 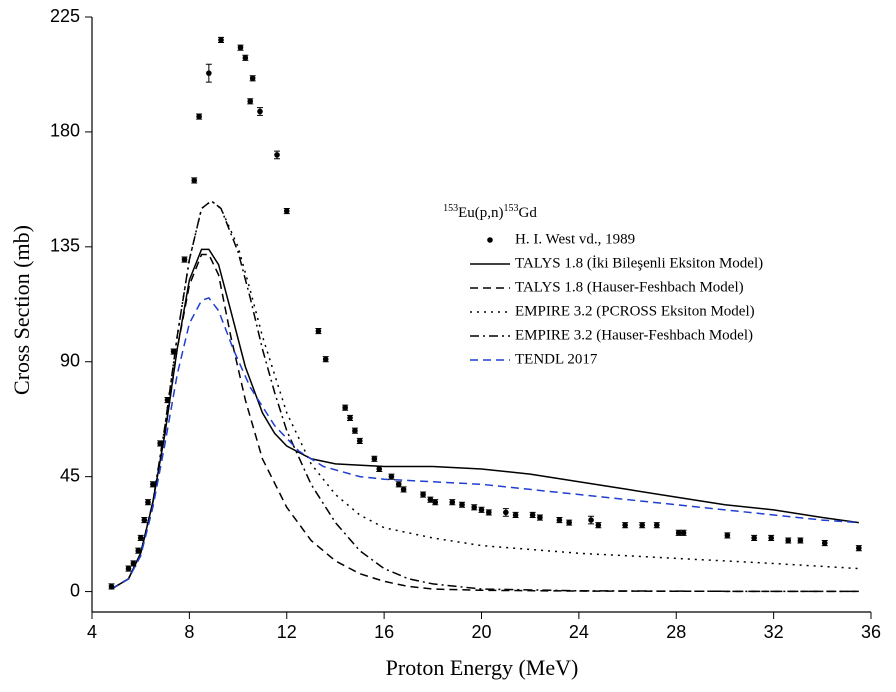 I want to click on y-tick-label: 135, so click(x=65, y=246).